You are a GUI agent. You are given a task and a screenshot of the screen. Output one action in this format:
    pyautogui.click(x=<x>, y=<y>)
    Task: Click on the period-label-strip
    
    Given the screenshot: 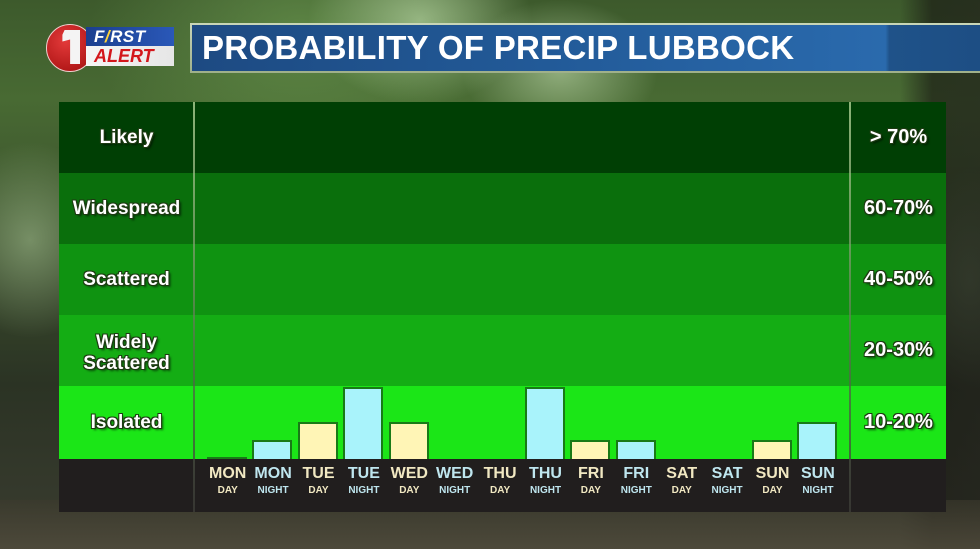 What is the action you would take?
    pyautogui.click(x=502, y=485)
    